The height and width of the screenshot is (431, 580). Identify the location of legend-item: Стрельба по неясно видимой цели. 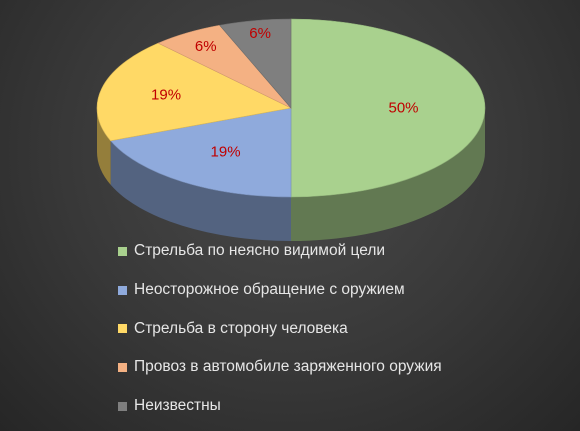
(280, 251).